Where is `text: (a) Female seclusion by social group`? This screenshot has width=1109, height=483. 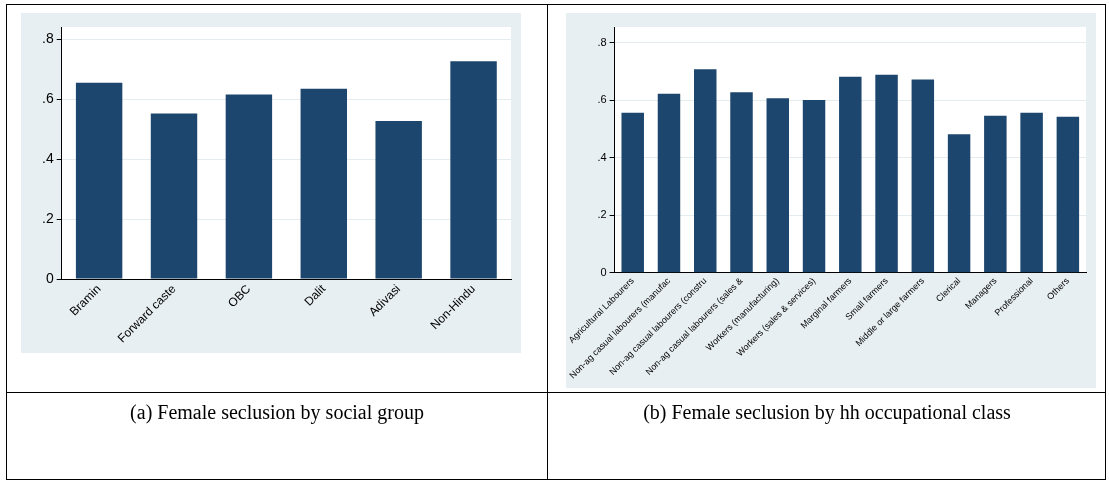 text: (a) Female seclusion by social group is located at coordinates (277, 435).